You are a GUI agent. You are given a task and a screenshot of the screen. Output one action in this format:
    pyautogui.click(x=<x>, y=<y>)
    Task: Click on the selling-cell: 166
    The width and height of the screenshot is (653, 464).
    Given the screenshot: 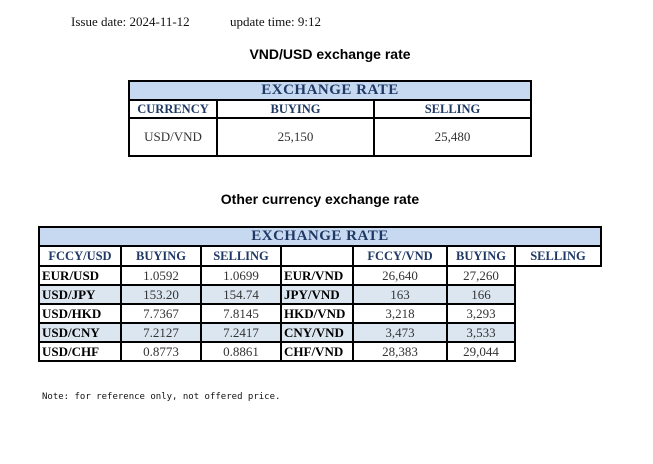 What is the action you would take?
    pyautogui.click(x=481, y=294)
    